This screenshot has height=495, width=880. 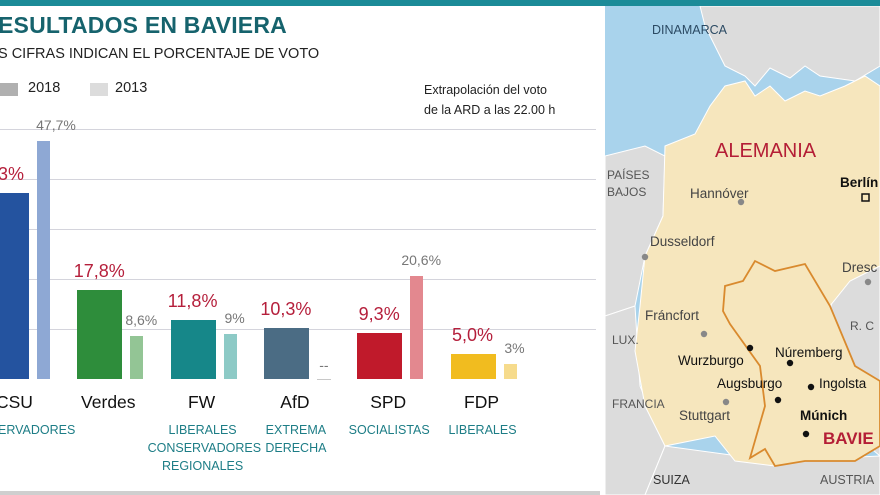 I want to click on top-accent-bar, so click(x=440, y=3).